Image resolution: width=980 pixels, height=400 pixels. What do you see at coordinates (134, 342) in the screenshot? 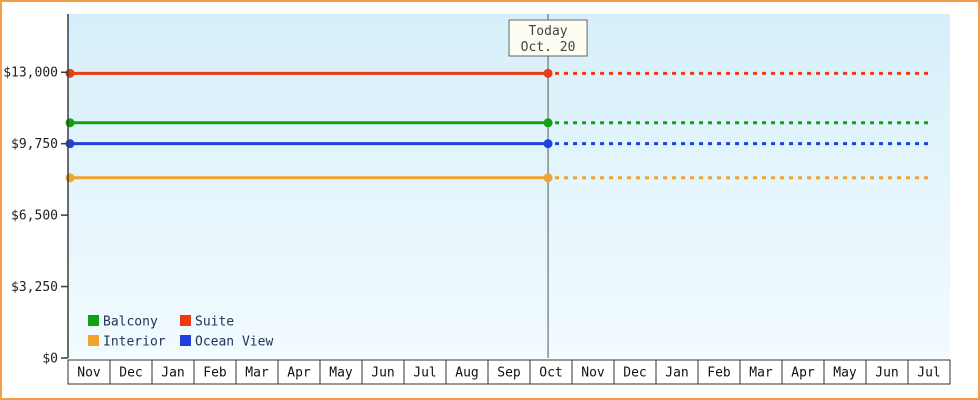
I see `legend-label-interior: Interior` at bounding box center [134, 342].